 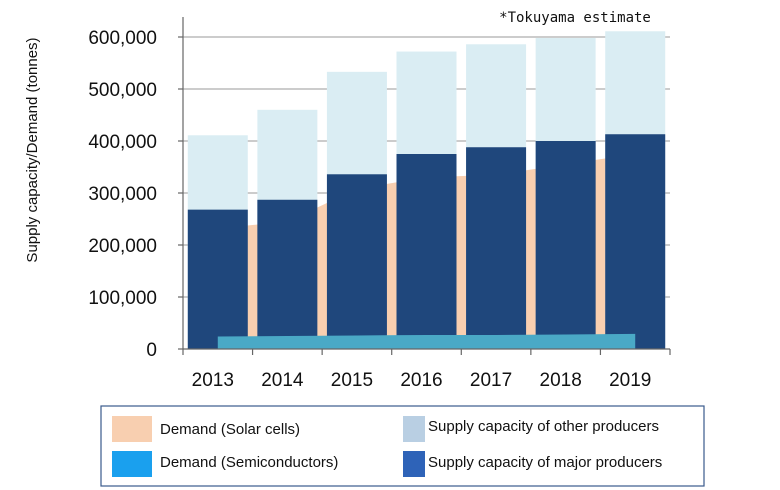 What do you see at coordinates (32, 149) in the screenshot?
I see `y-axis-label: Supply capacity/Demand (tonnes)` at bounding box center [32, 149].